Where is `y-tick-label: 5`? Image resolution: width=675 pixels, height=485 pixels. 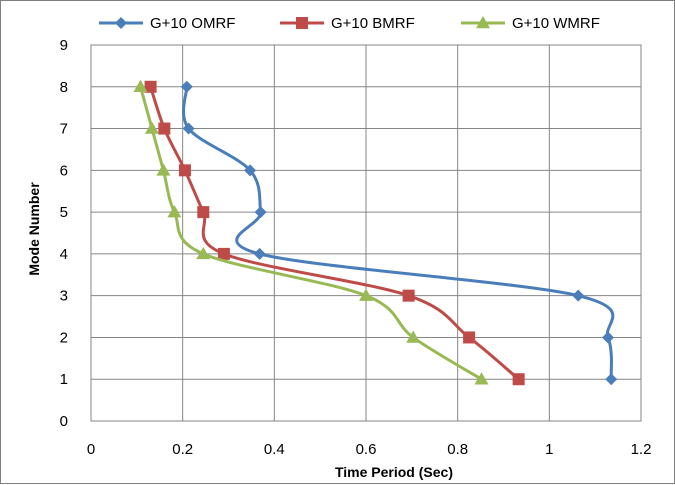 y-tick-label: 5 is located at coordinates (64, 212).